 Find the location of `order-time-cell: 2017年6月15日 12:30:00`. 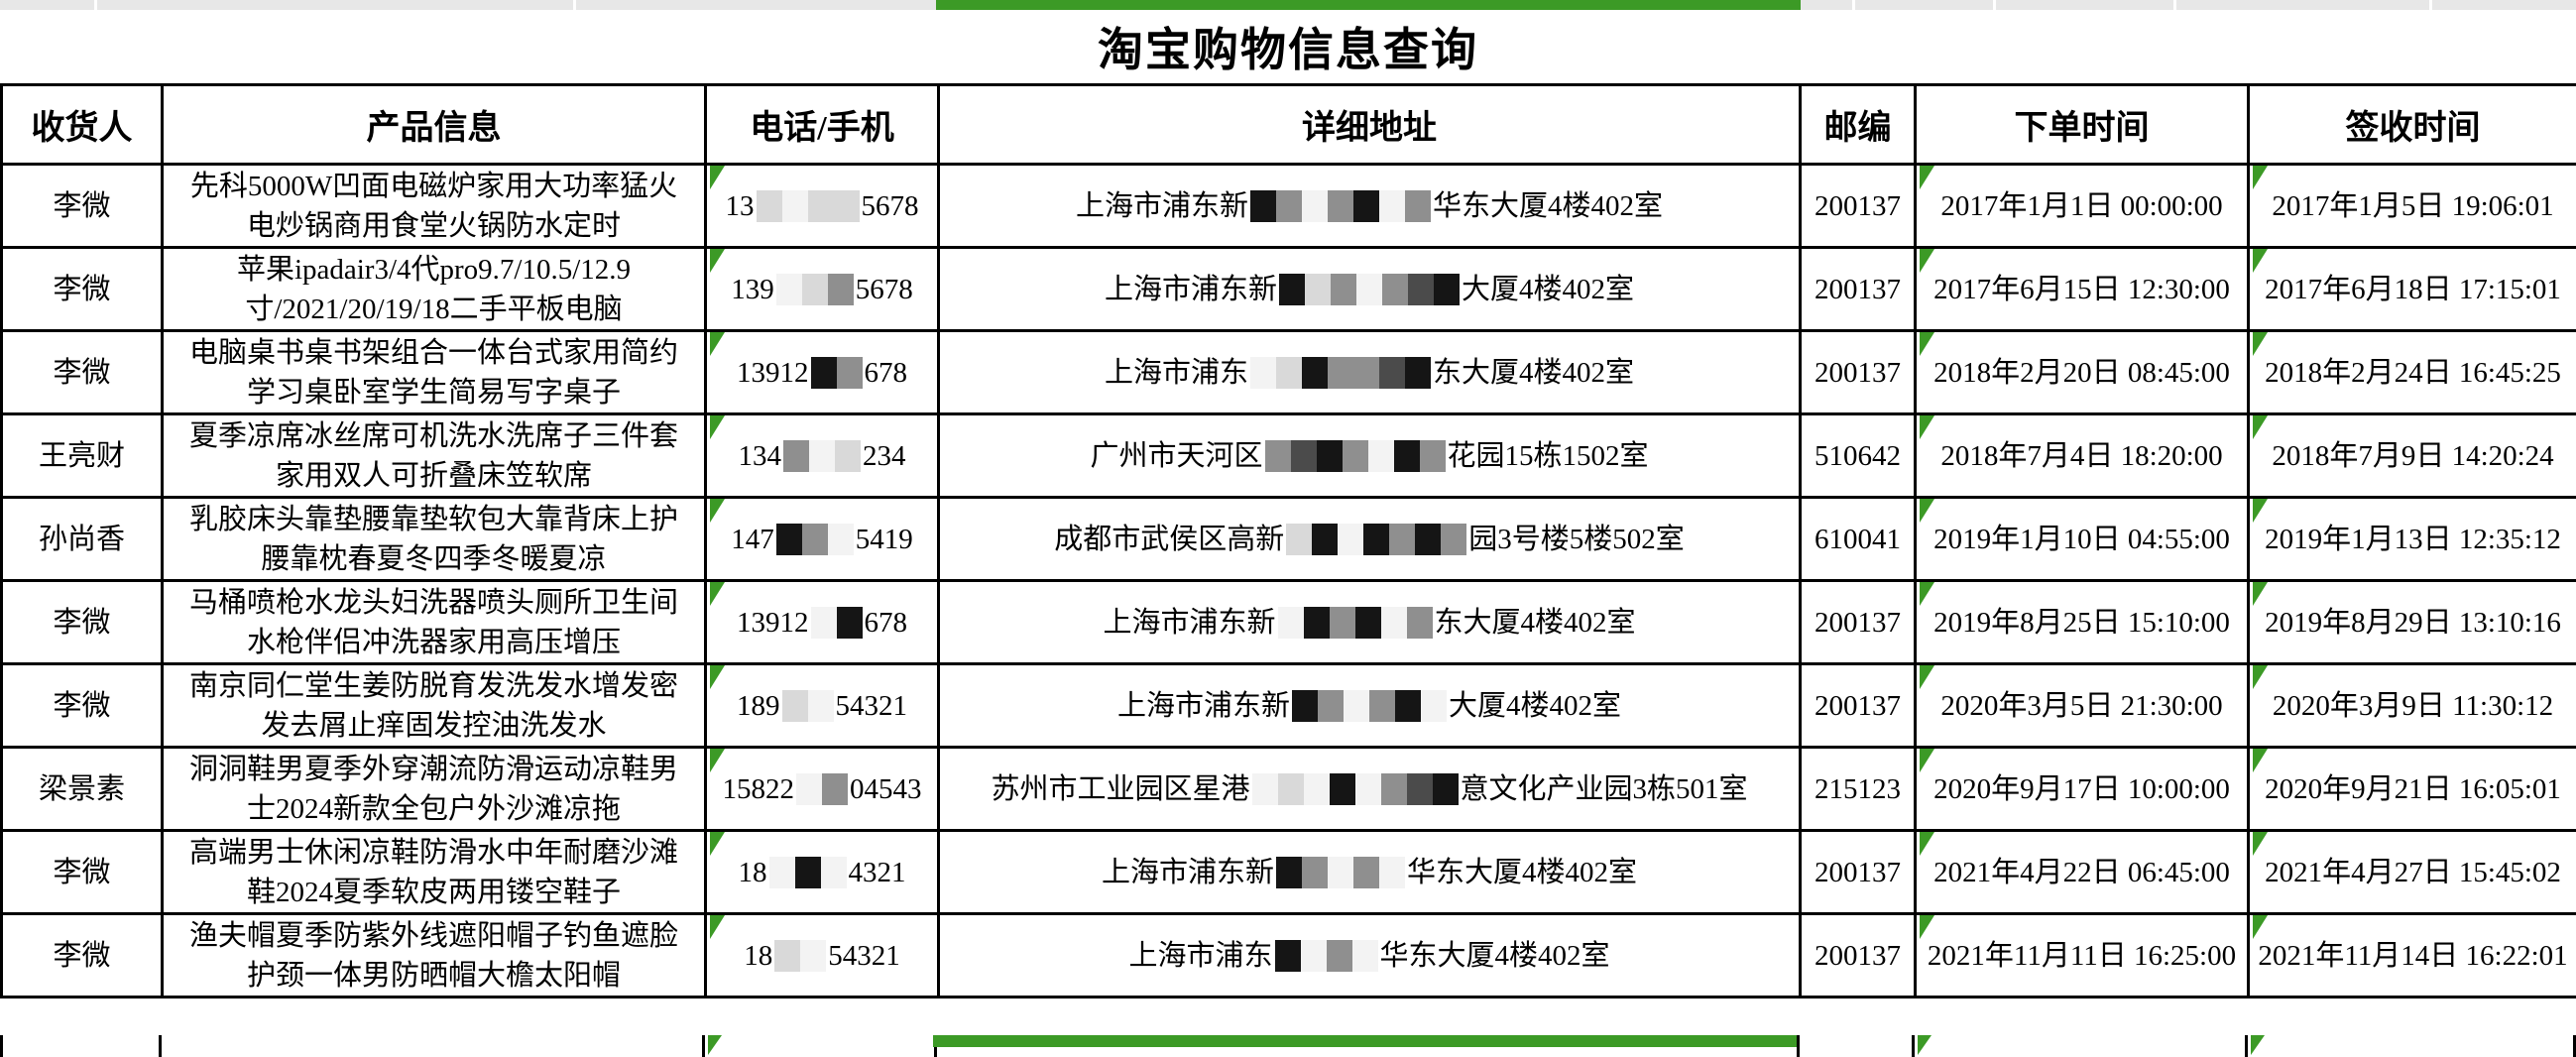

order-time-cell: 2017年6月15日 12:30:00 is located at coordinates (2082, 289).